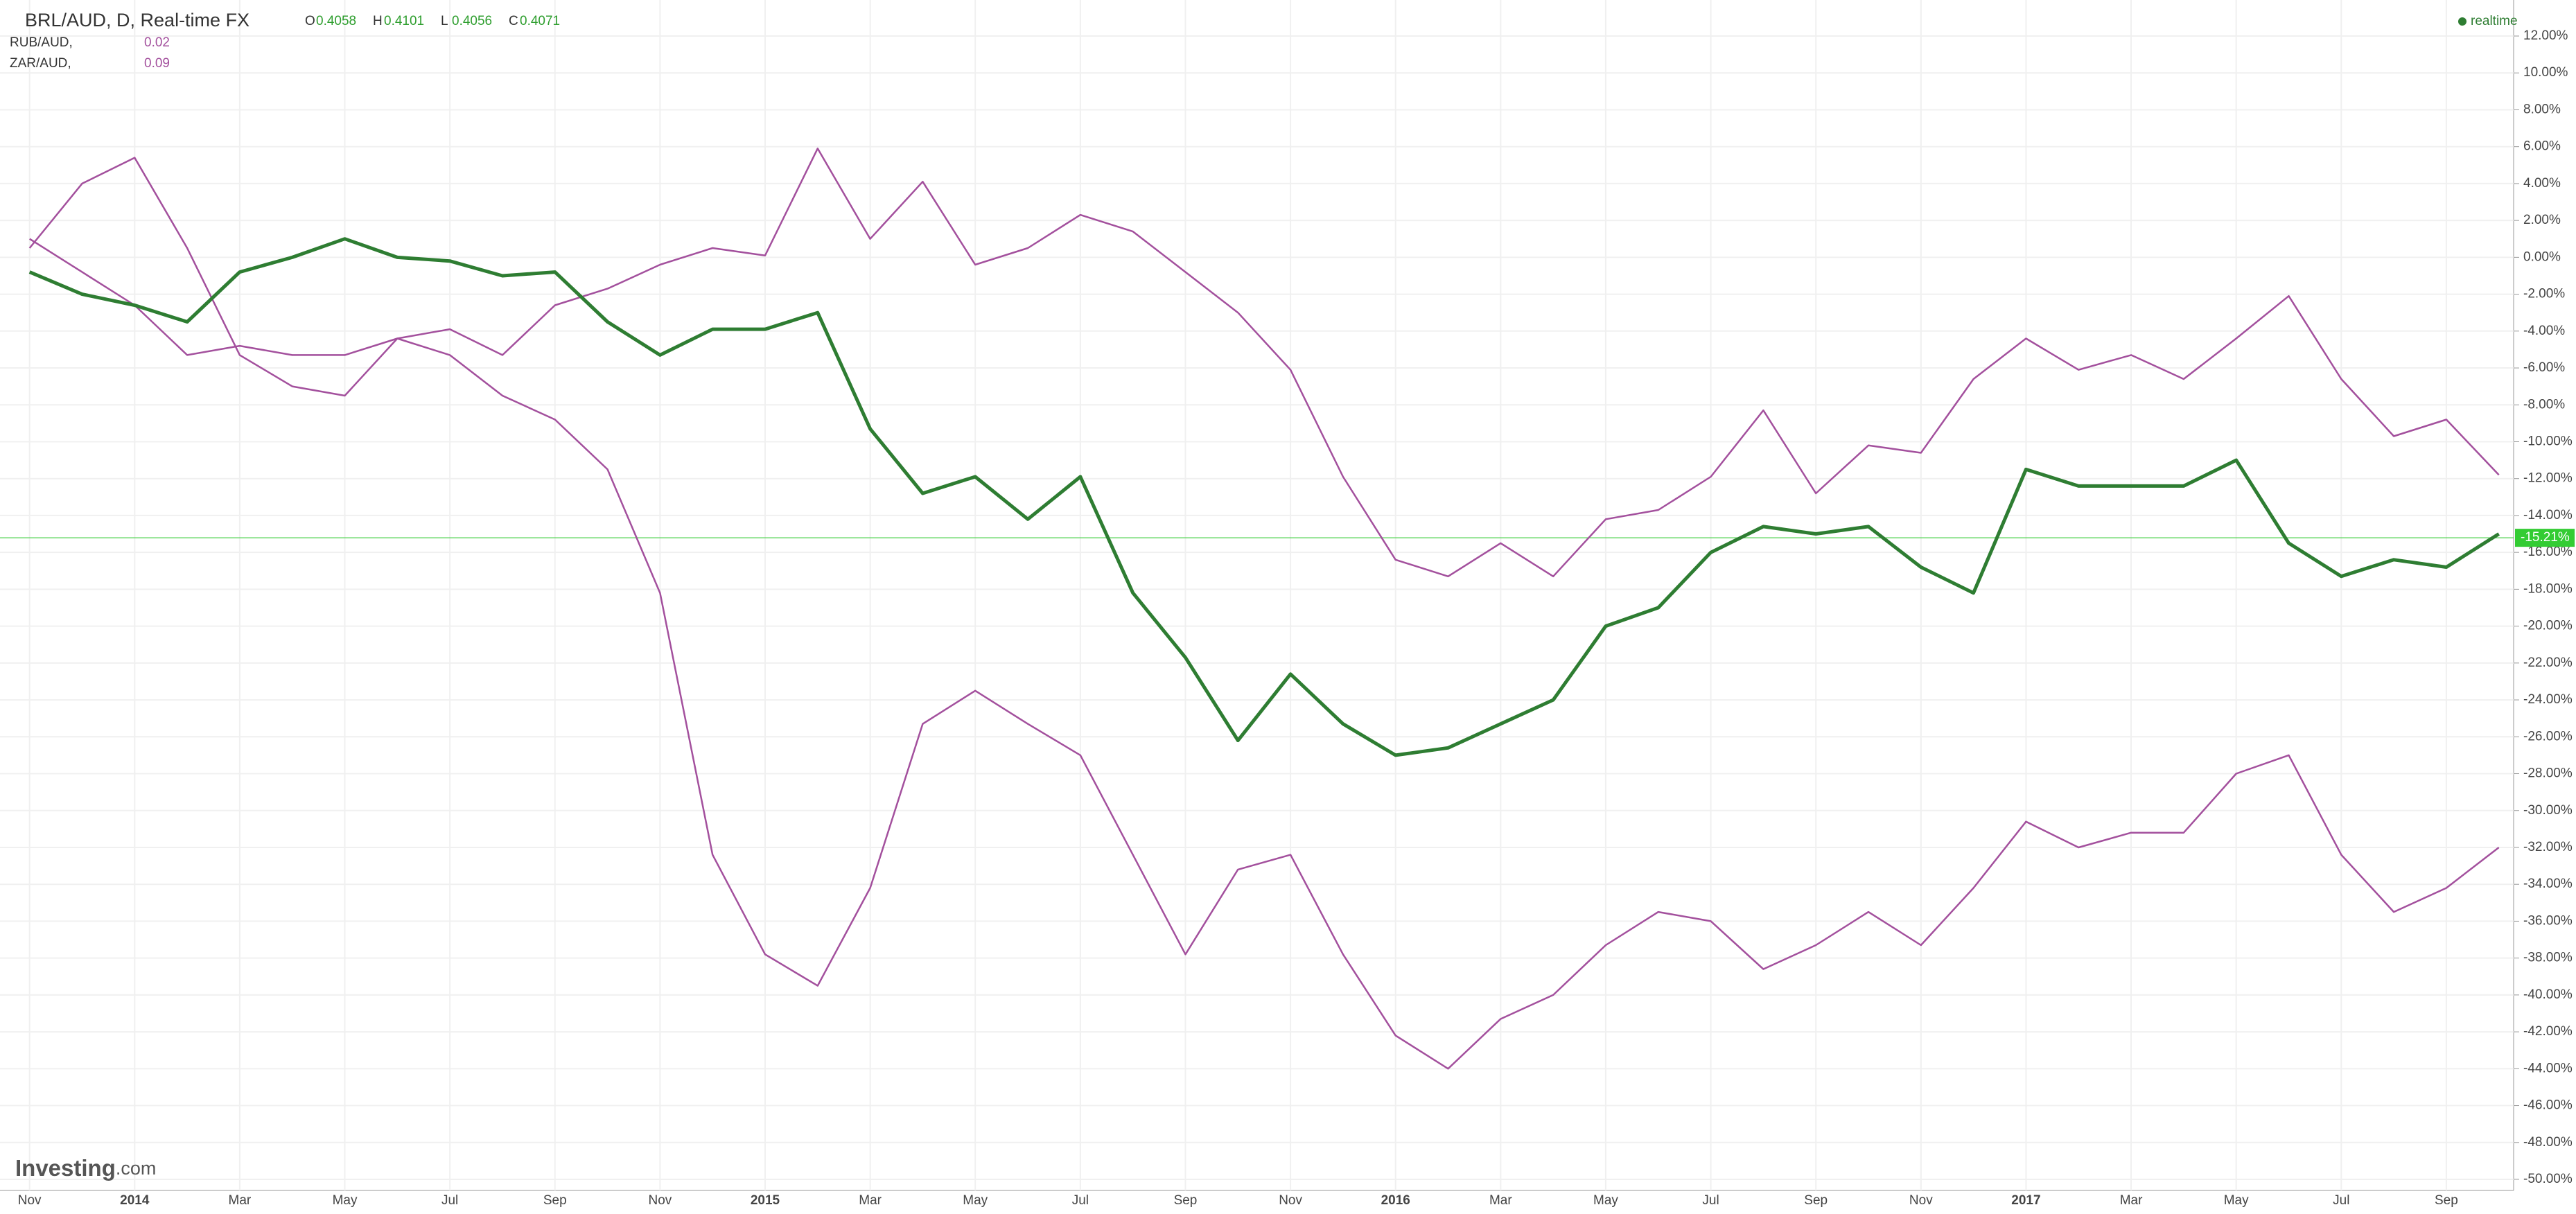 The width and height of the screenshot is (2576, 1214). I want to click on ohlc-value: 0.4071, so click(540, 21).